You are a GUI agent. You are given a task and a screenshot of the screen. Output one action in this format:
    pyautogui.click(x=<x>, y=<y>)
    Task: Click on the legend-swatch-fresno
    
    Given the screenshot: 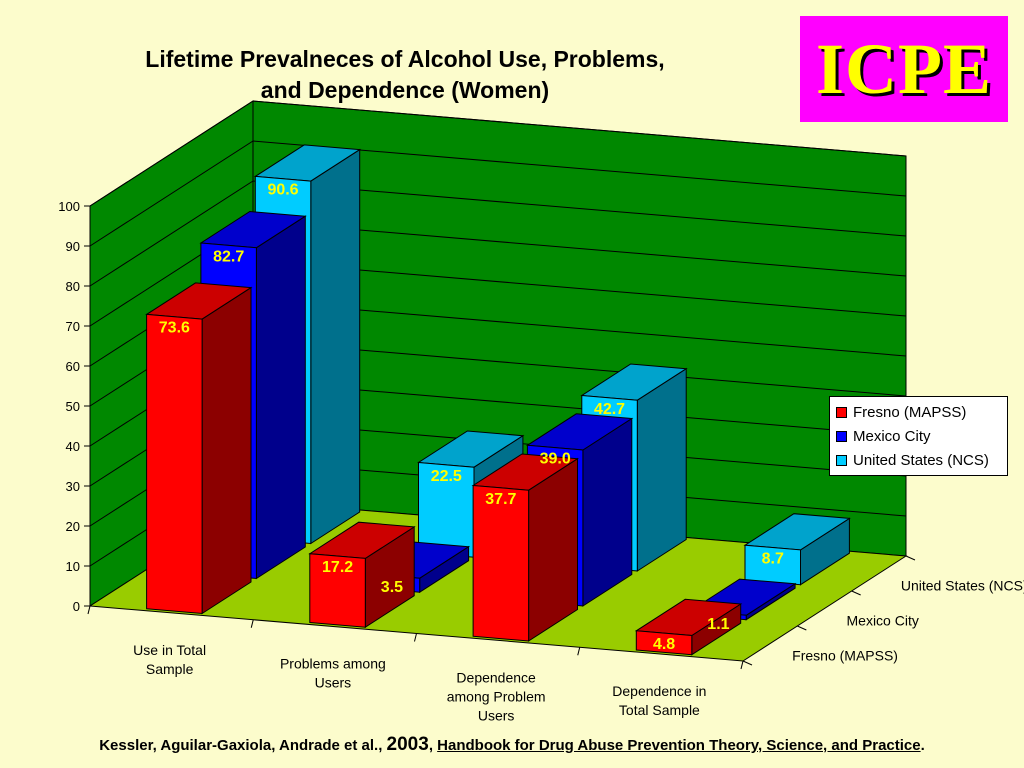 What is the action you would take?
    pyautogui.click(x=841, y=412)
    